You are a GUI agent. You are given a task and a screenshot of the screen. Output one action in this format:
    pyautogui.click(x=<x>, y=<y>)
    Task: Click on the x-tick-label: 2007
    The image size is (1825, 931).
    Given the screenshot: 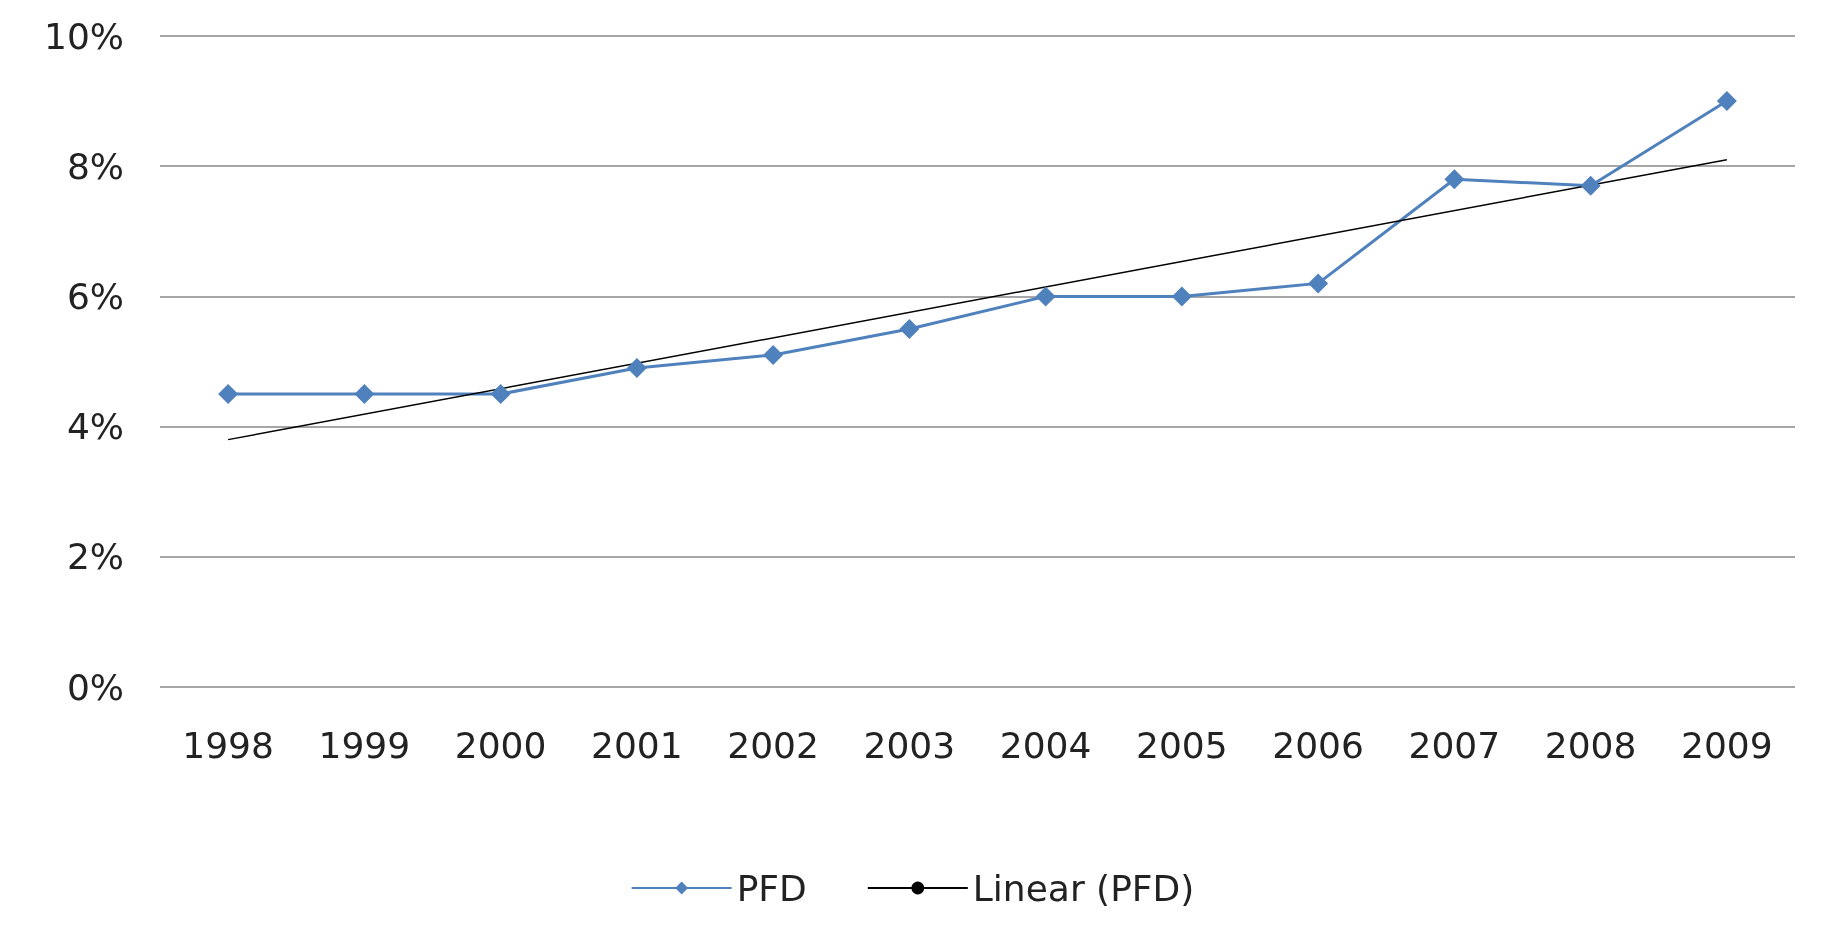 What is the action you would take?
    pyautogui.click(x=1454, y=745)
    